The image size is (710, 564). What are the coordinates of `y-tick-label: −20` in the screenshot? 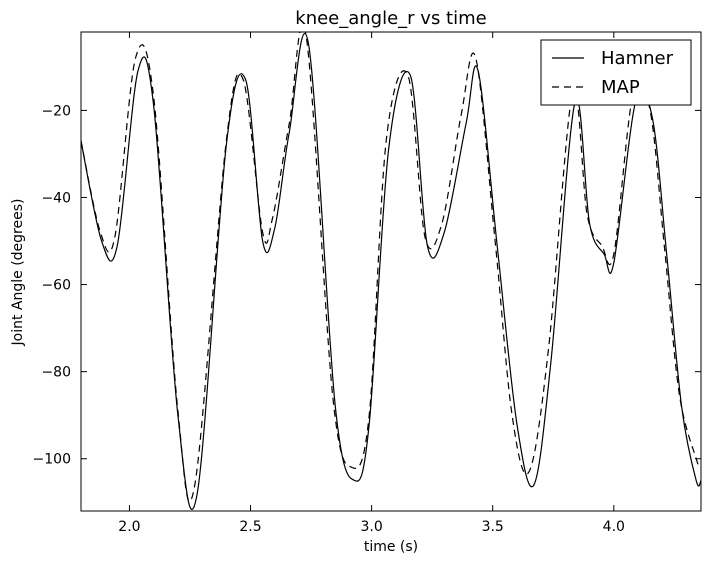 It's located at (56, 111).